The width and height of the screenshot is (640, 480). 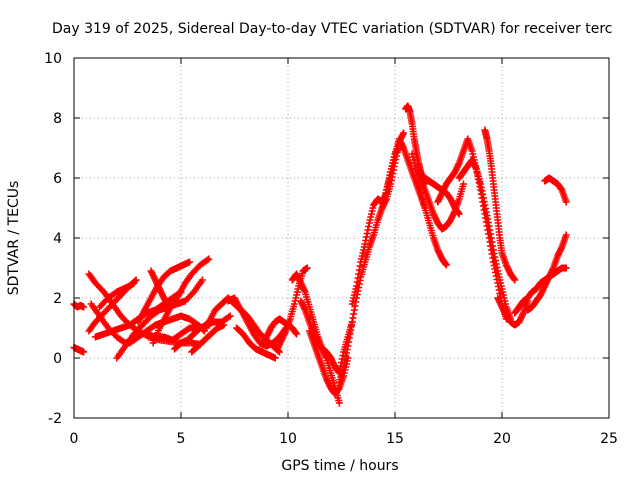 I want to click on y-tick-label: -2, so click(x=55, y=419).